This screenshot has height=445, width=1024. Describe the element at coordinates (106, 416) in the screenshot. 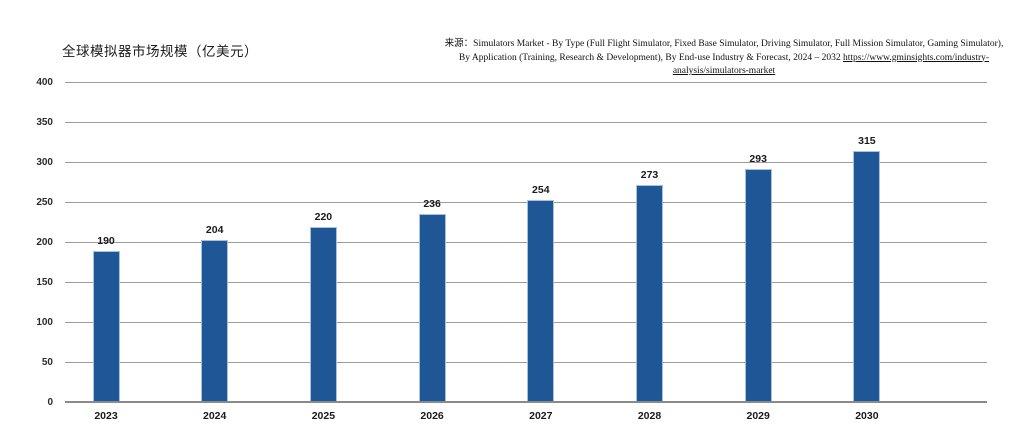

I see `x-axis-label: 2023` at that location.